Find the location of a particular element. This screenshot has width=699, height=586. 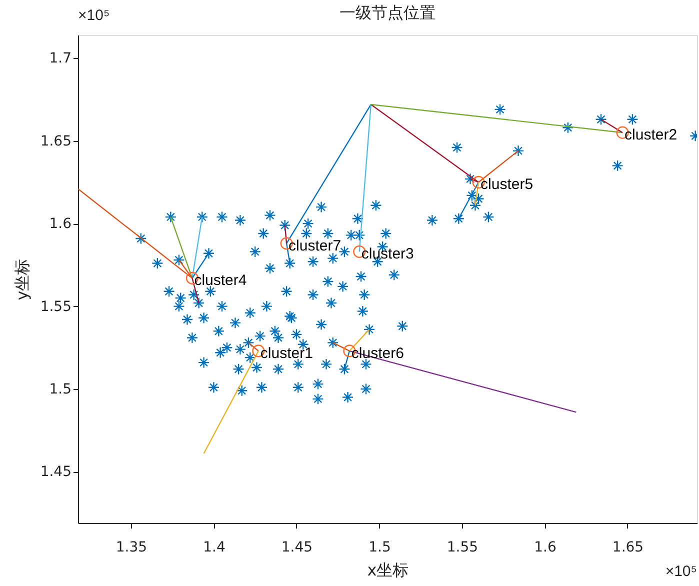

x-tick-label: 1.4 is located at coordinates (214, 548).